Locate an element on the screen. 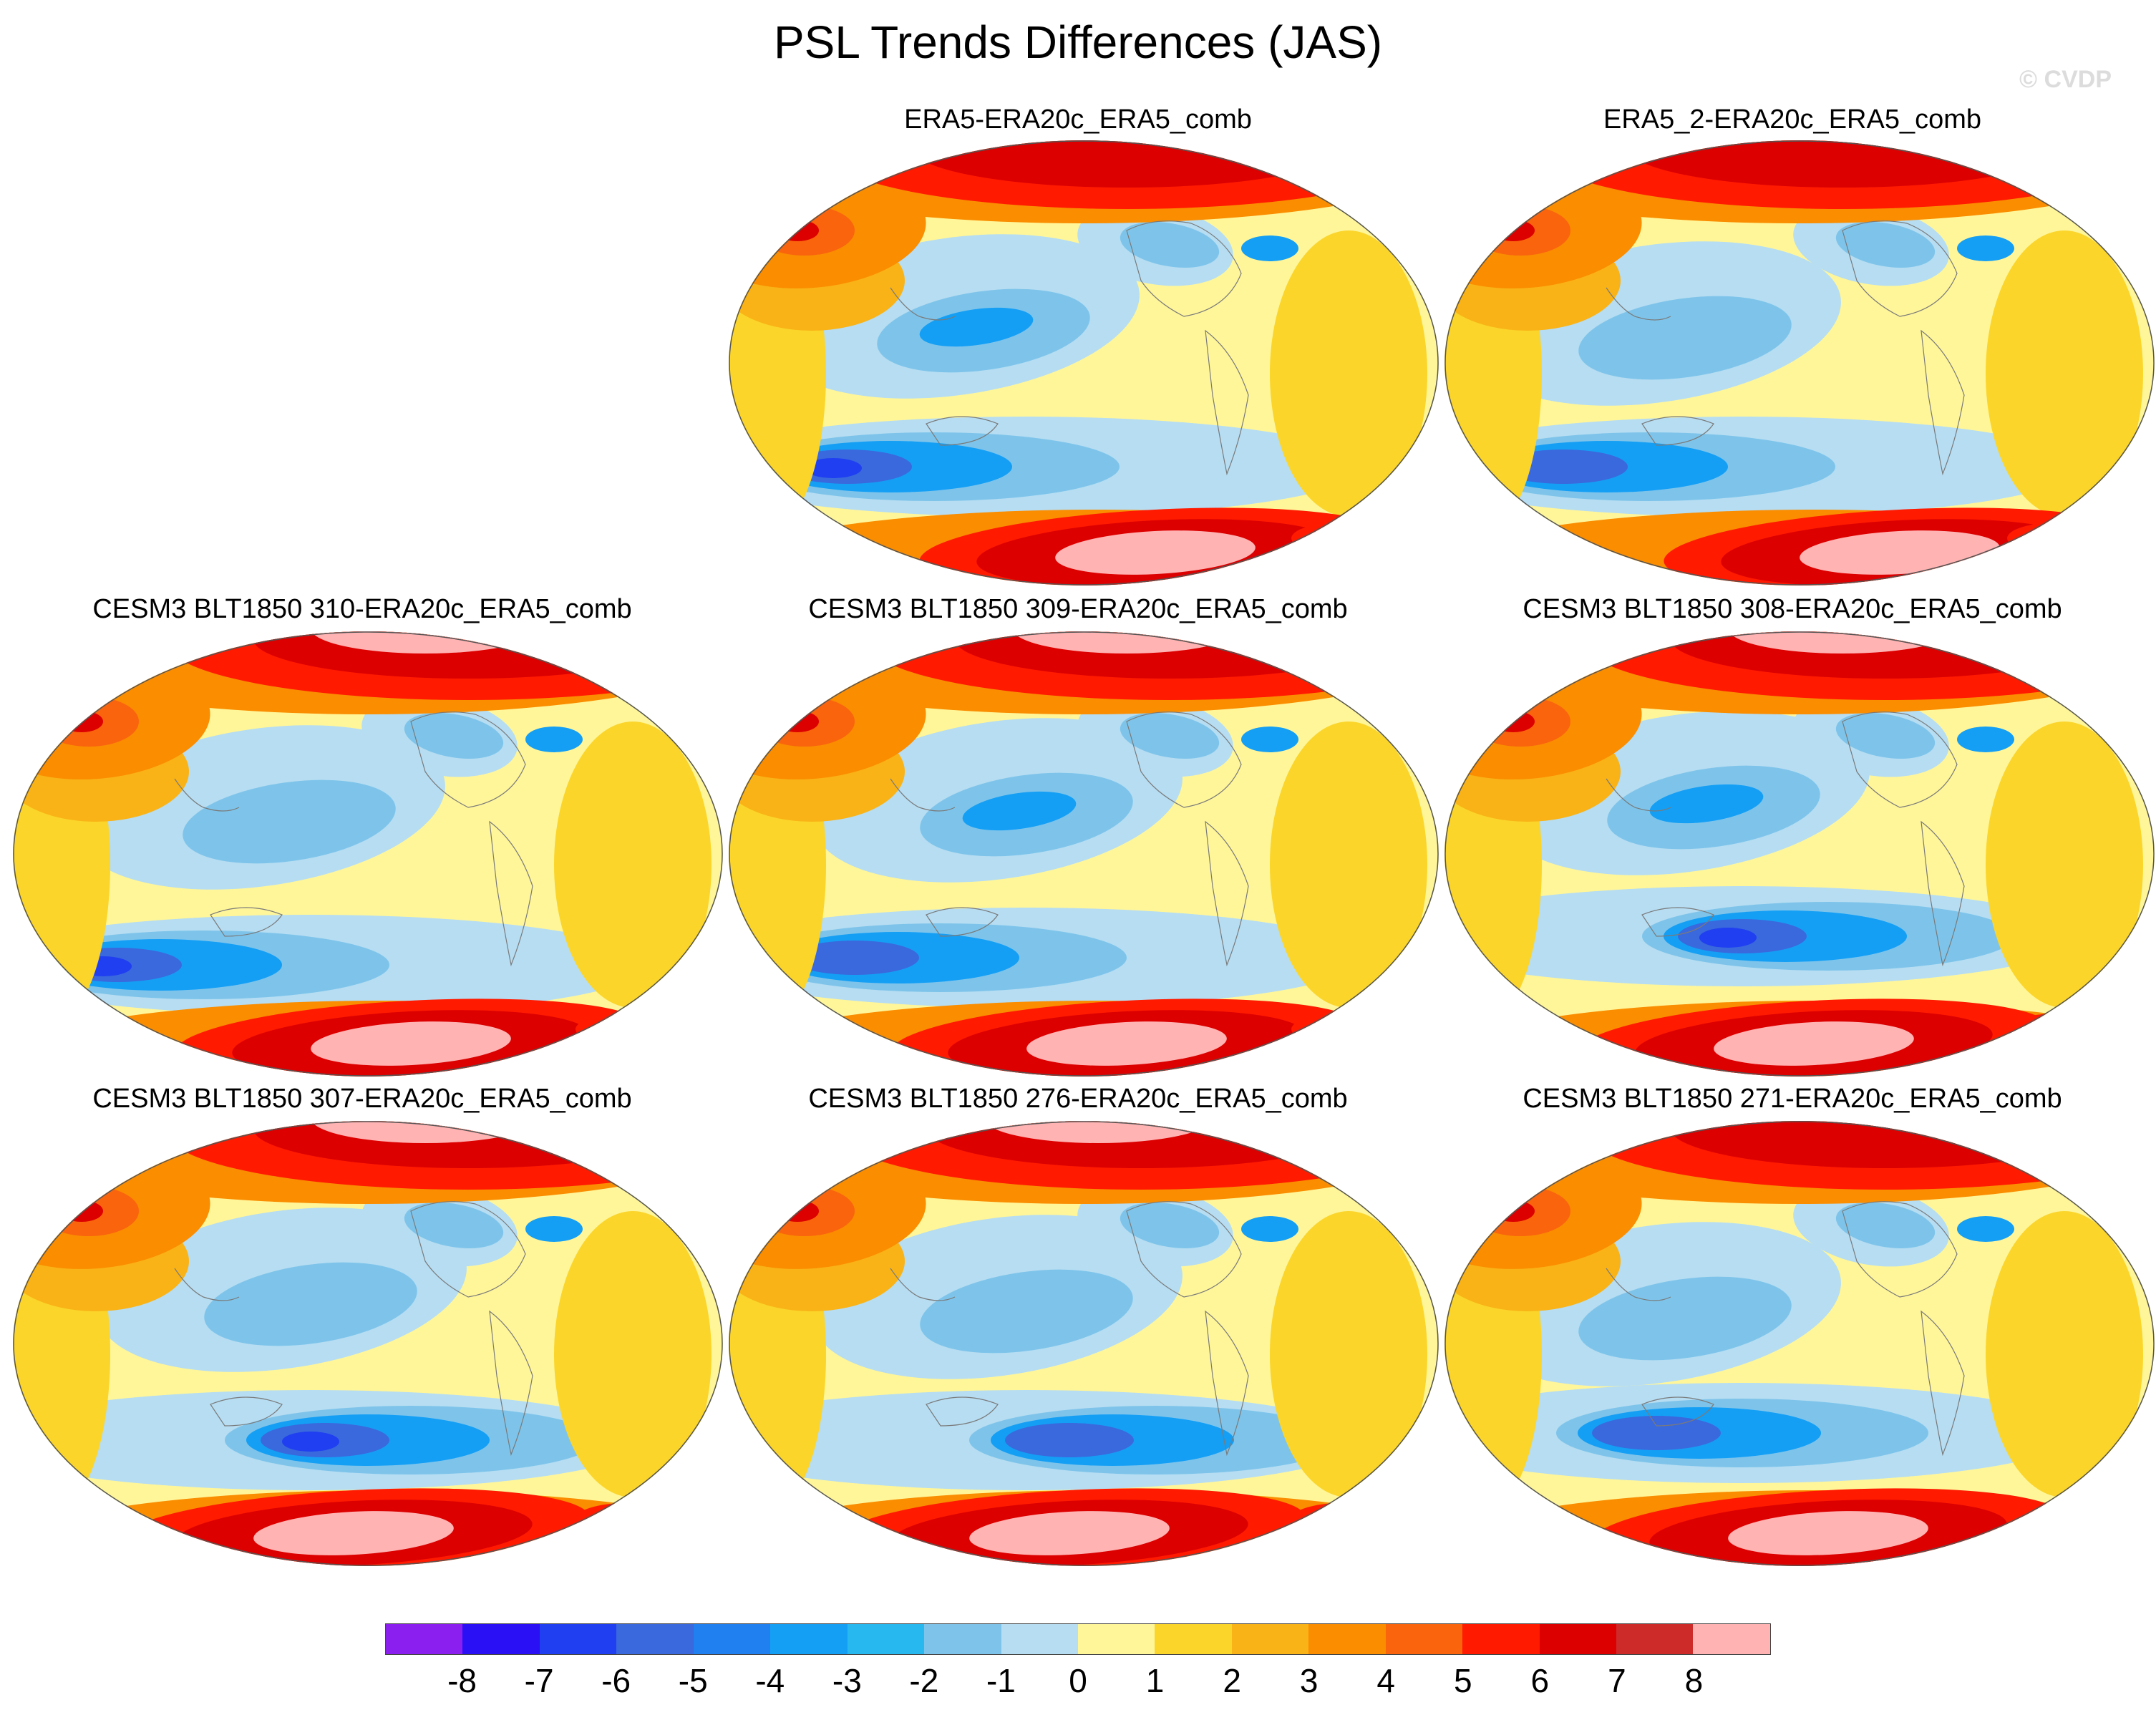 This screenshot has width=2156, height=1715. colorbar-tick-label: 3 is located at coordinates (1309, 1680).